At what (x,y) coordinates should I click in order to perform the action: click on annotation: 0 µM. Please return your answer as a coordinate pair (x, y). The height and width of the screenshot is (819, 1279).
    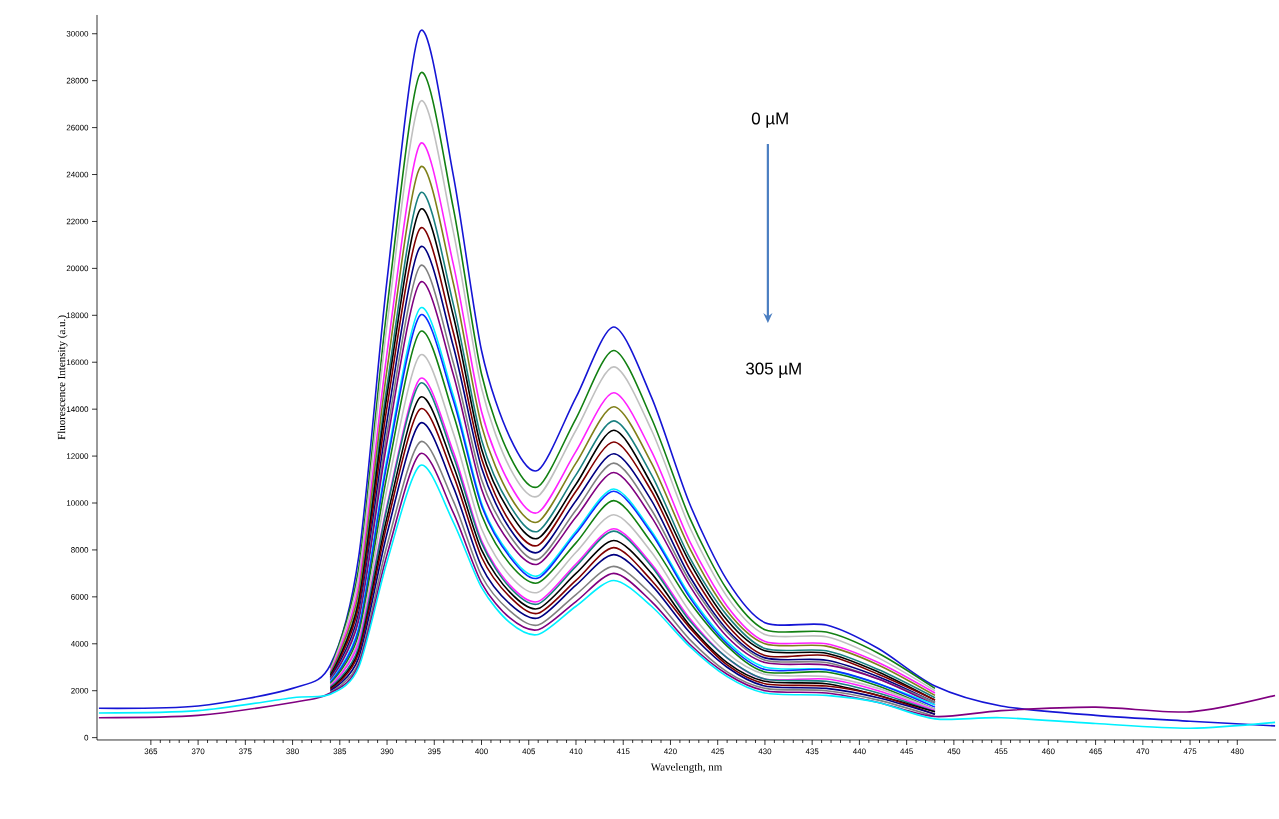
    Looking at the image, I should click on (769, 120).